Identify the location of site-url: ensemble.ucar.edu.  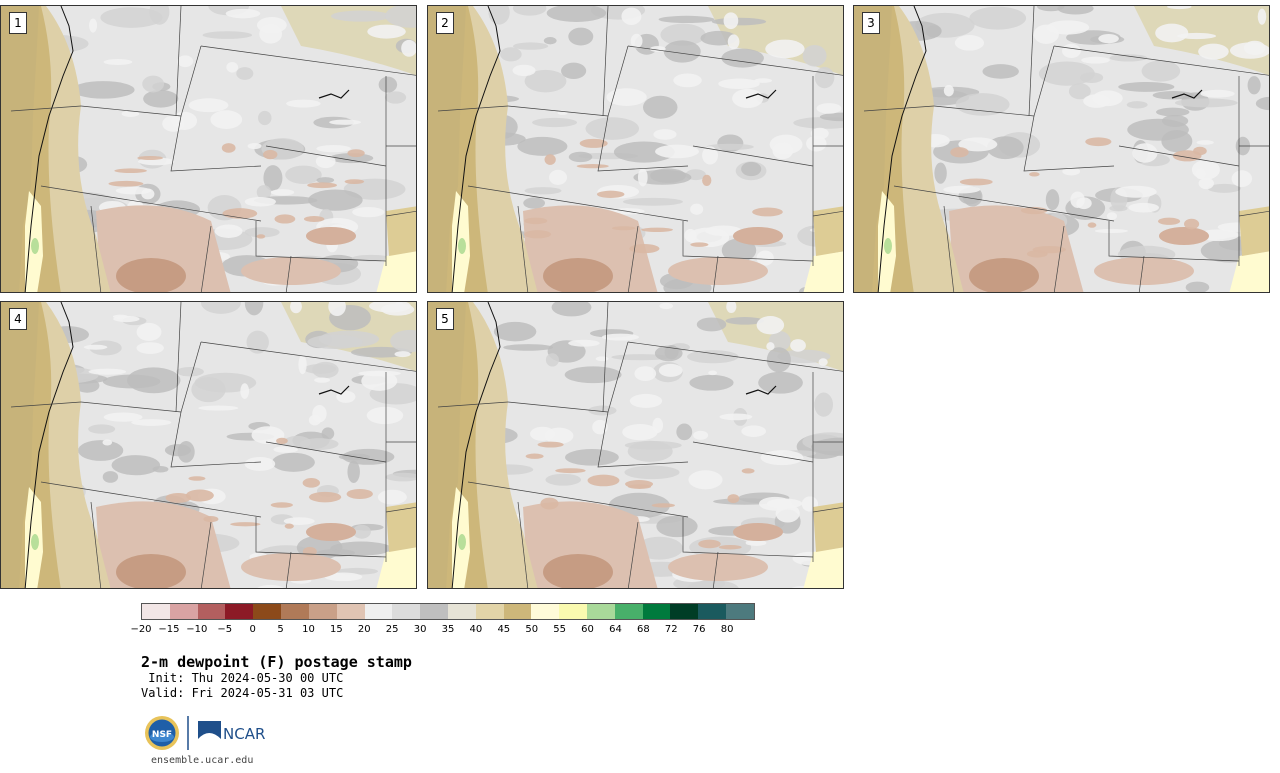
(202, 760).